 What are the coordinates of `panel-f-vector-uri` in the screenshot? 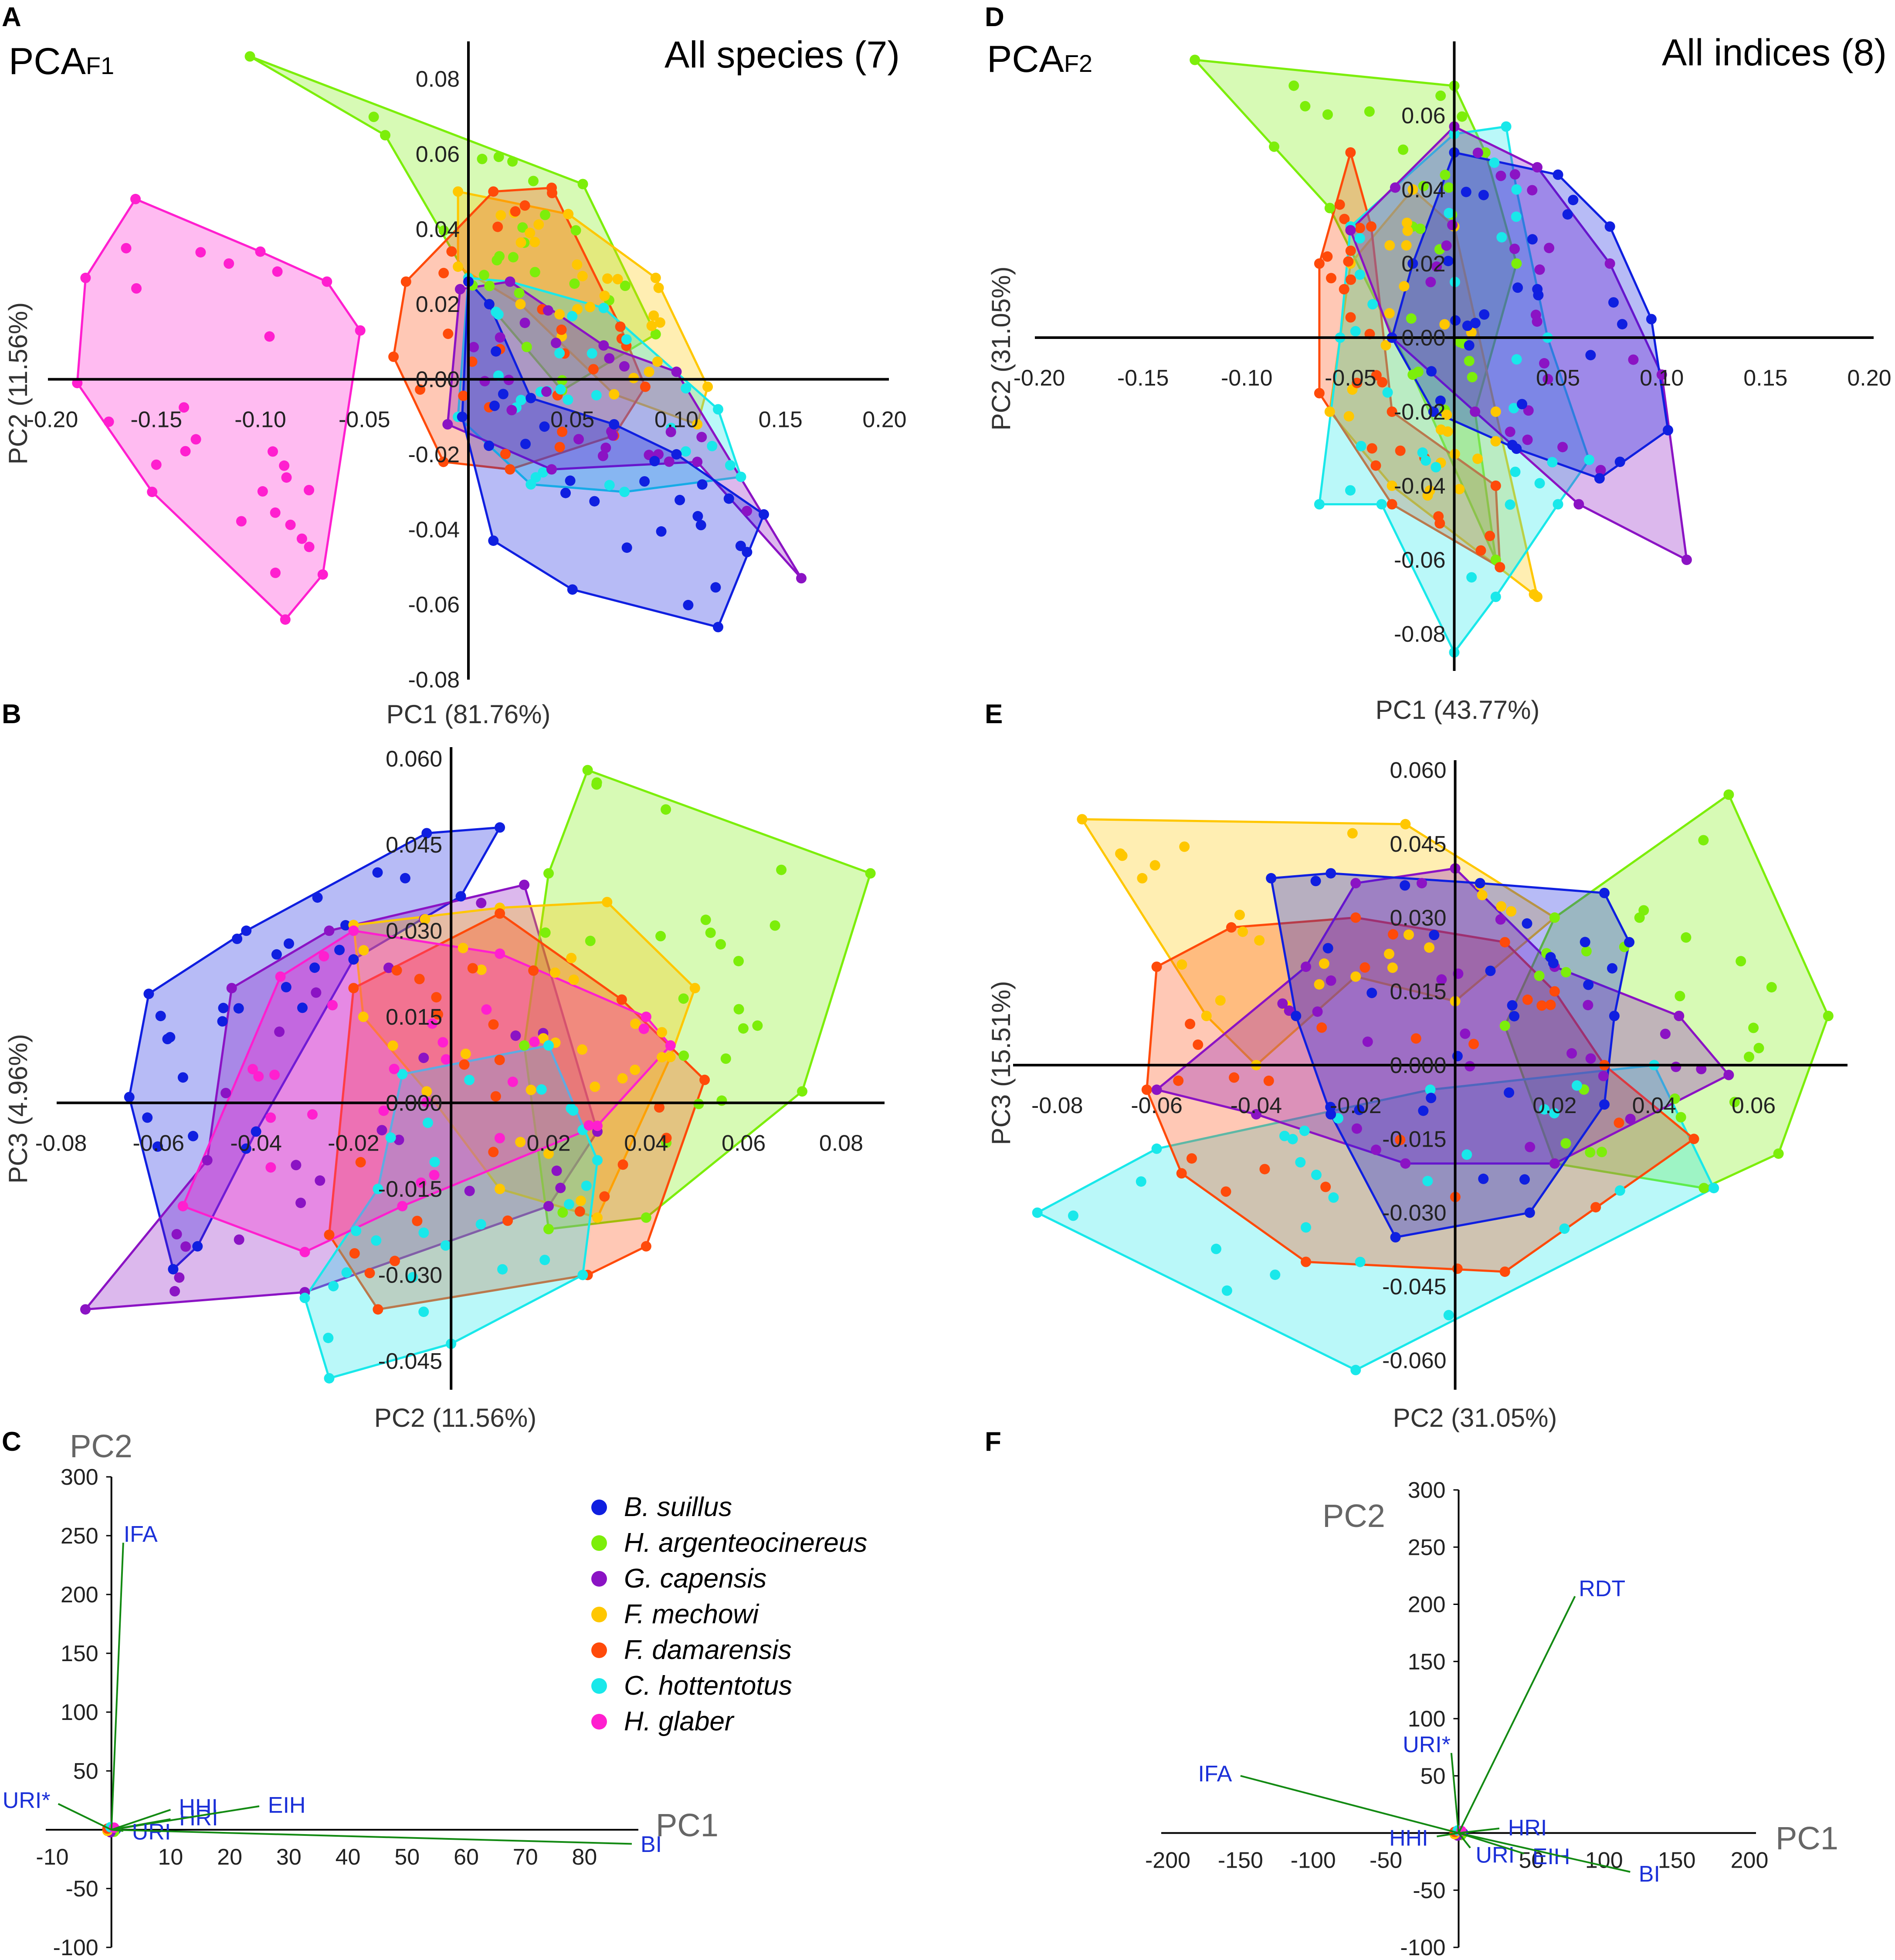 It's located at (1465, 1840).